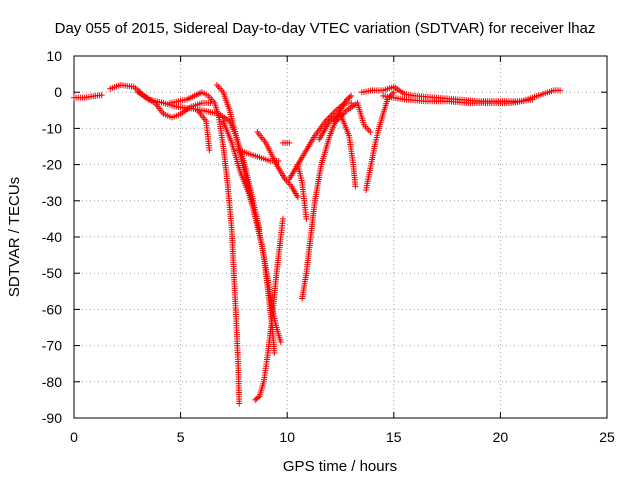 Image resolution: width=640 pixels, height=480 pixels. I want to click on y-tick-label: -50, so click(52, 273).